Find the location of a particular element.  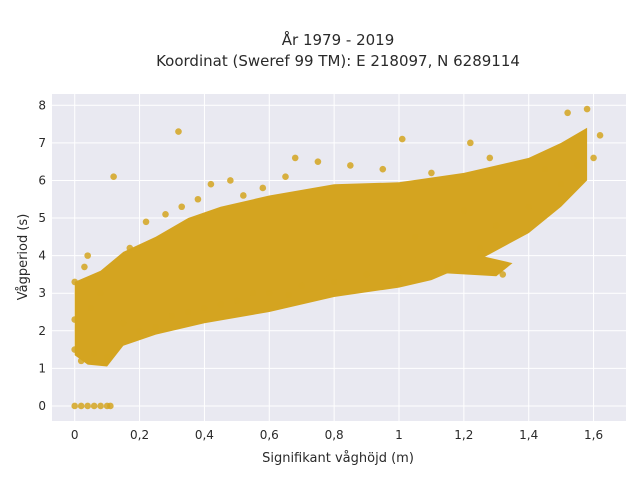

x-tick-label: 0 is located at coordinates (75, 435).